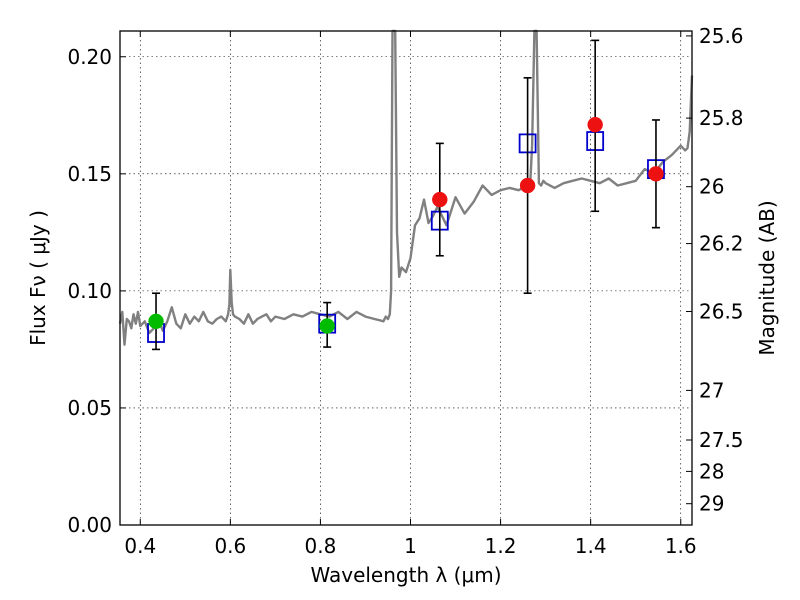  I want to click on x-tick-label: 1.6, so click(681, 546).